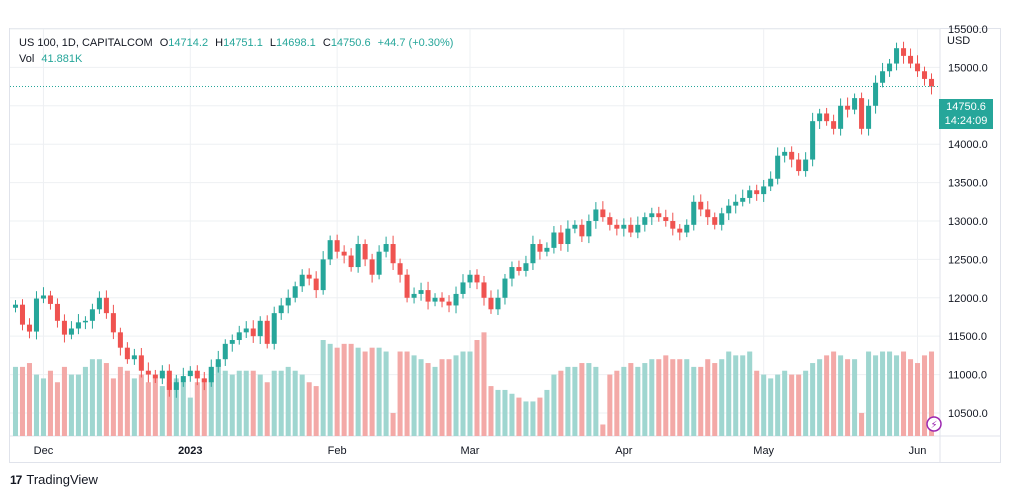 The height and width of the screenshot is (498, 1012). Describe the element at coordinates (86, 43) in the screenshot. I see `symbol-label: US 100, 1D, CAPITALCOM` at that location.